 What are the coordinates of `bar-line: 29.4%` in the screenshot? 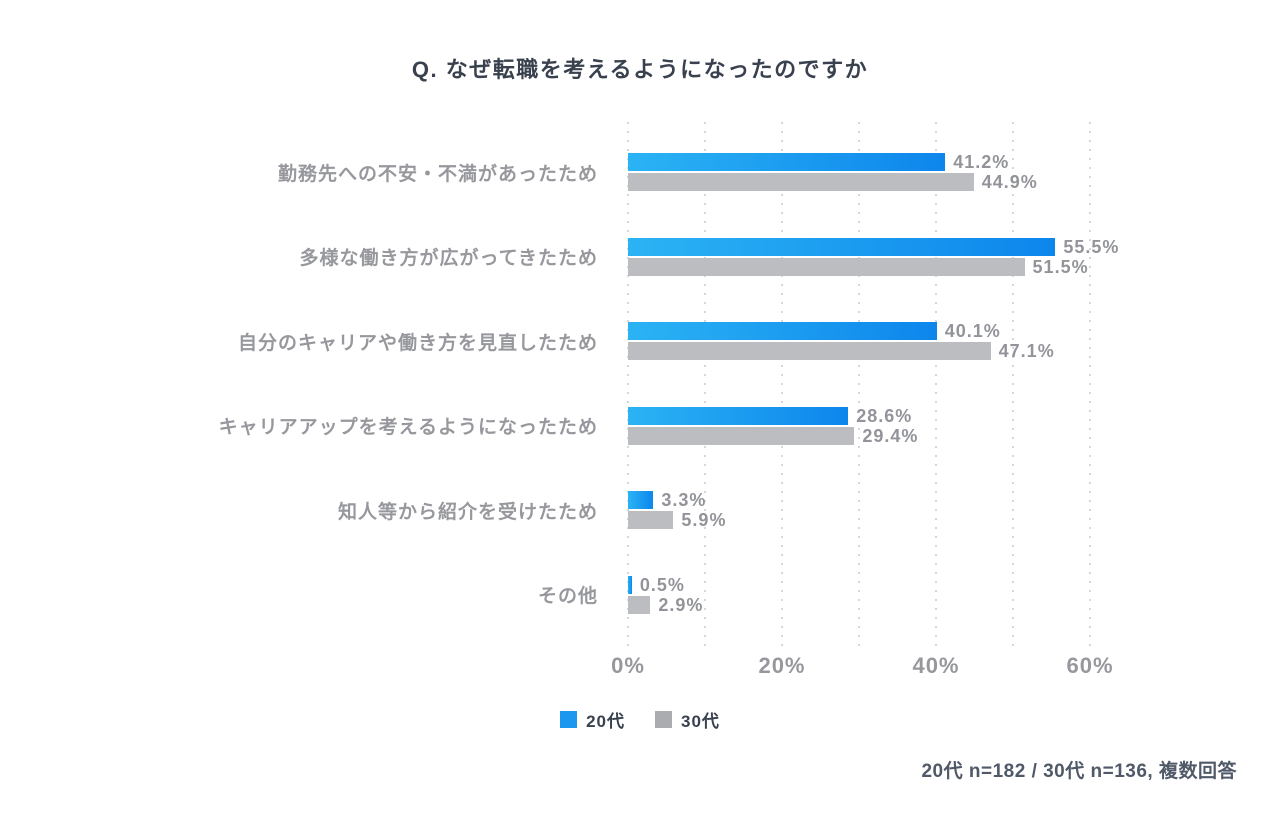 It's located at (859, 435).